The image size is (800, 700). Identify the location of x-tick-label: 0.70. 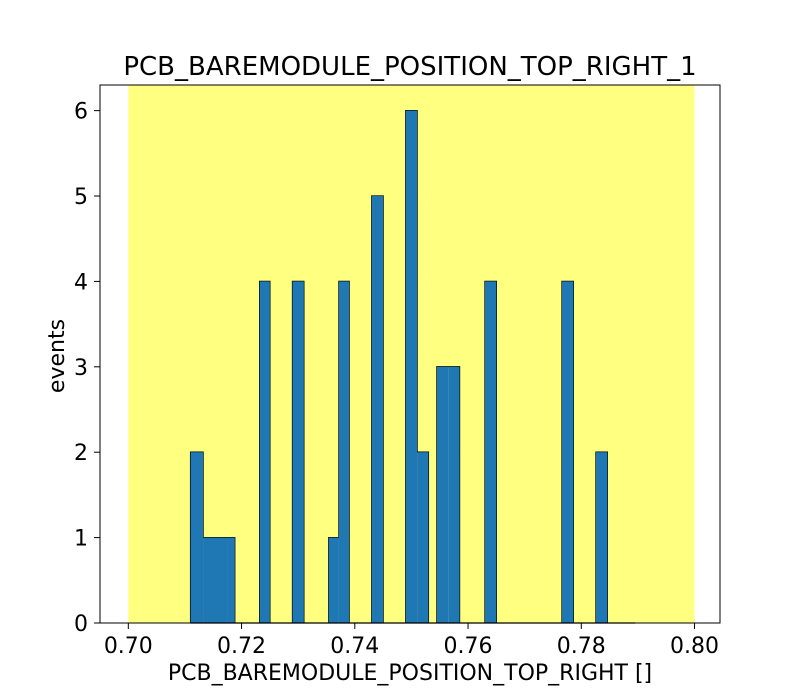
(128, 646).